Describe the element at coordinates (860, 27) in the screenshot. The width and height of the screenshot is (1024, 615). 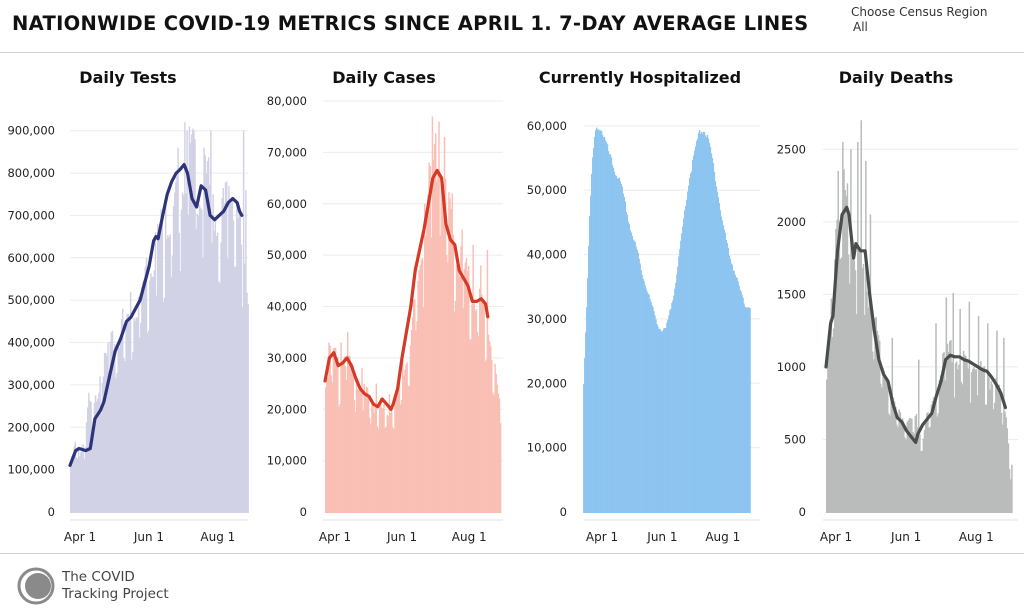
I see `filter-selected-value: All` at that location.